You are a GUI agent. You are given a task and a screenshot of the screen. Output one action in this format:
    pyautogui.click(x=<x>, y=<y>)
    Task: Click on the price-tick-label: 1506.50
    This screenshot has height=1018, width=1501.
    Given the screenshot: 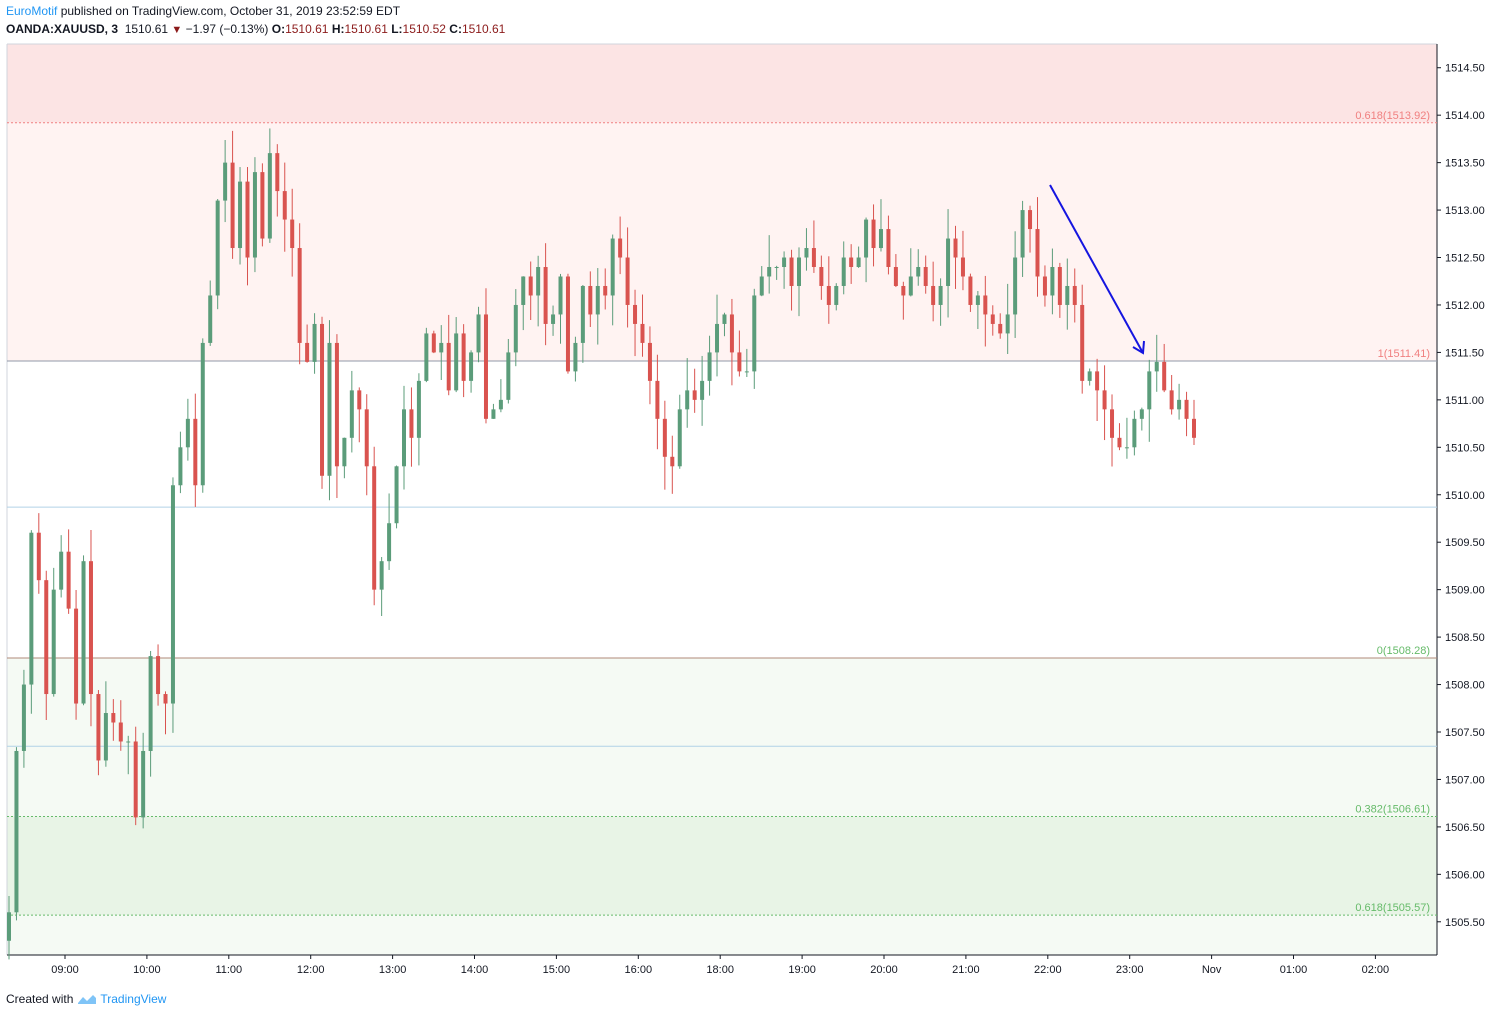 What is the action you would take?
    pyautogui.click(x=1465, y=828)
    